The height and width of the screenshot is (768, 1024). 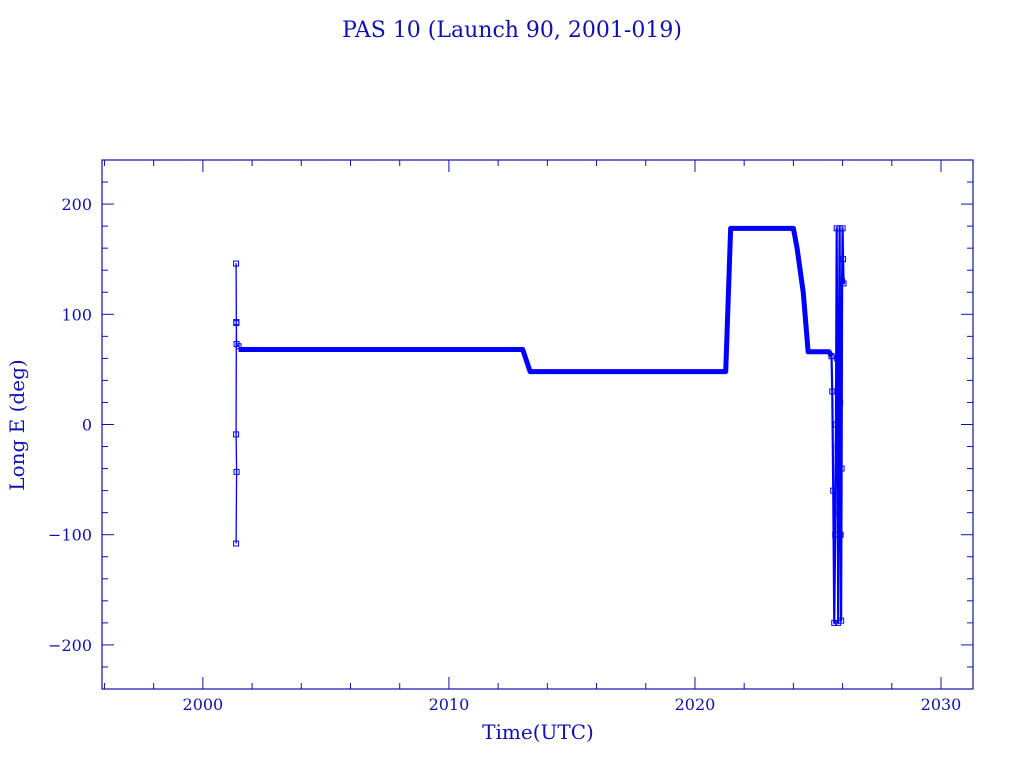 What do you see at coordinates (941, 704) in the screenshot?
I see `x-tick-label: 2030` at bounding box center [941, 704].